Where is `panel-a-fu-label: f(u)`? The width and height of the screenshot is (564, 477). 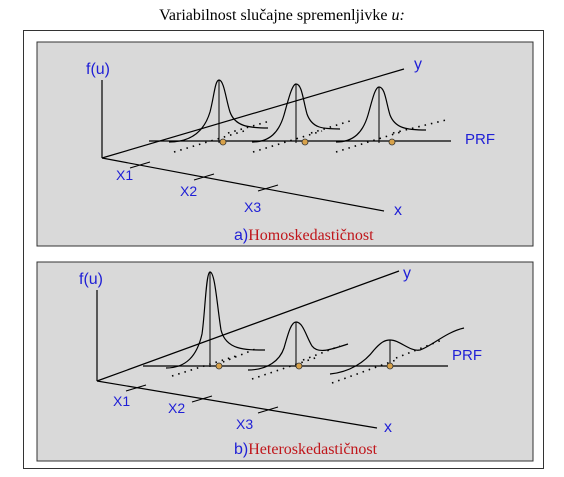 panel-a-fu-label: f(u) is located at coordinates (98, 69).